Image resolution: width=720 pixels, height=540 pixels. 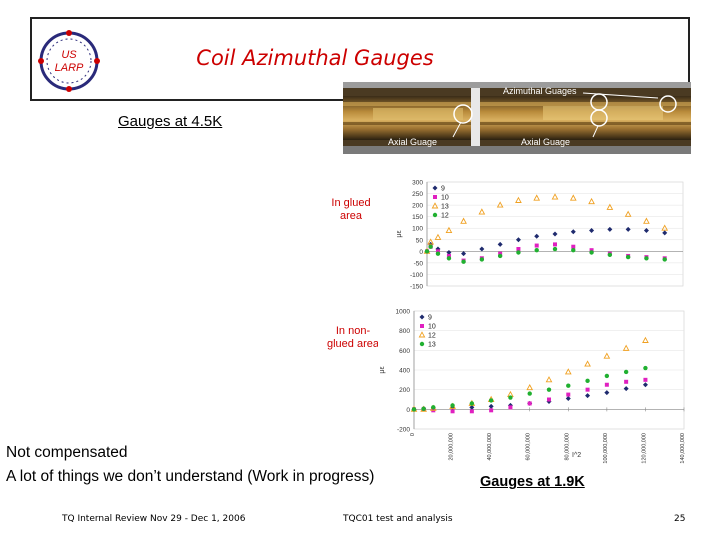 I want to click on x-tick-label: 0, so click(x=413, y=434).